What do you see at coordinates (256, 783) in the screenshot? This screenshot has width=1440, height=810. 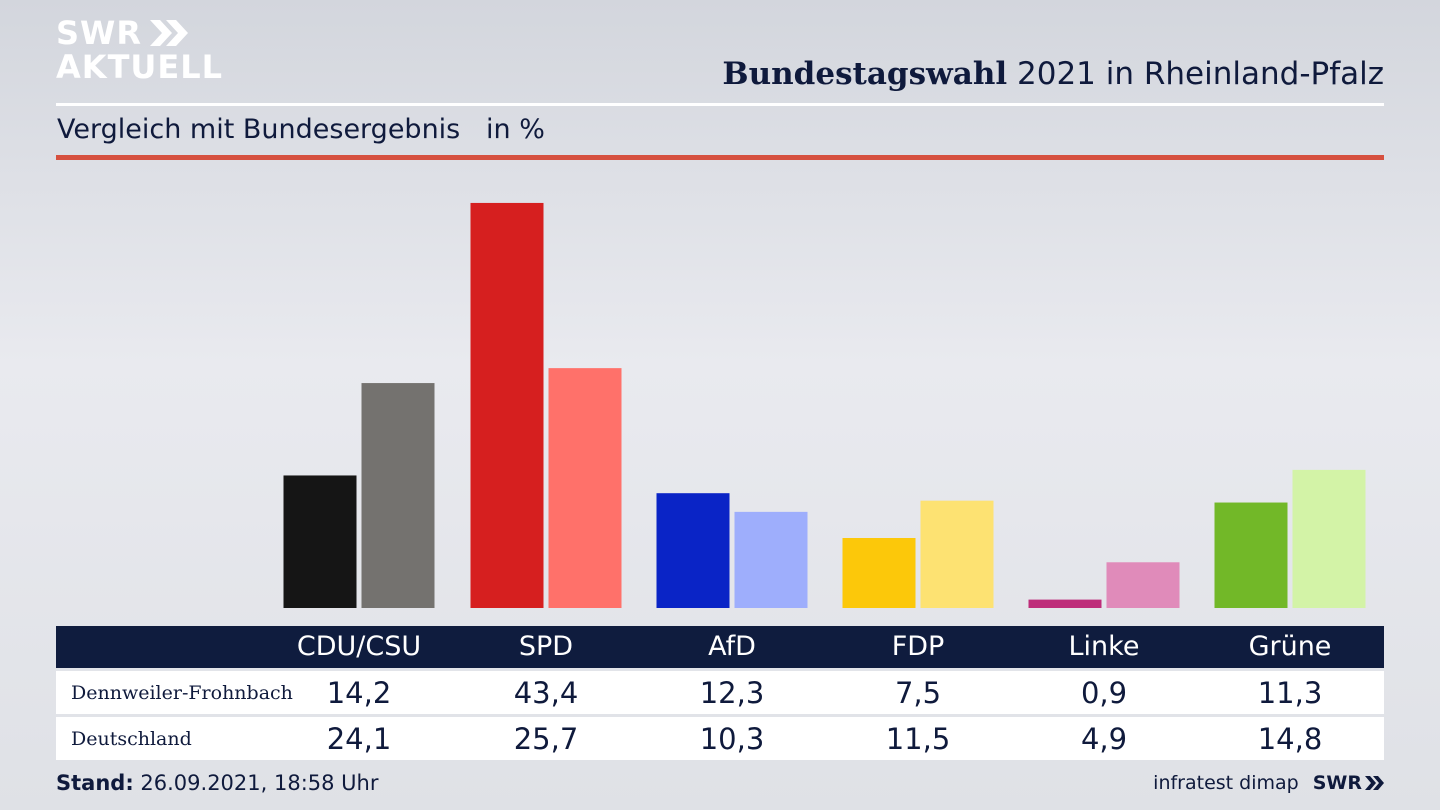 I see `stand-value: 26.09.2021, 18:58 Uhr` at bounding box center [256, 783].